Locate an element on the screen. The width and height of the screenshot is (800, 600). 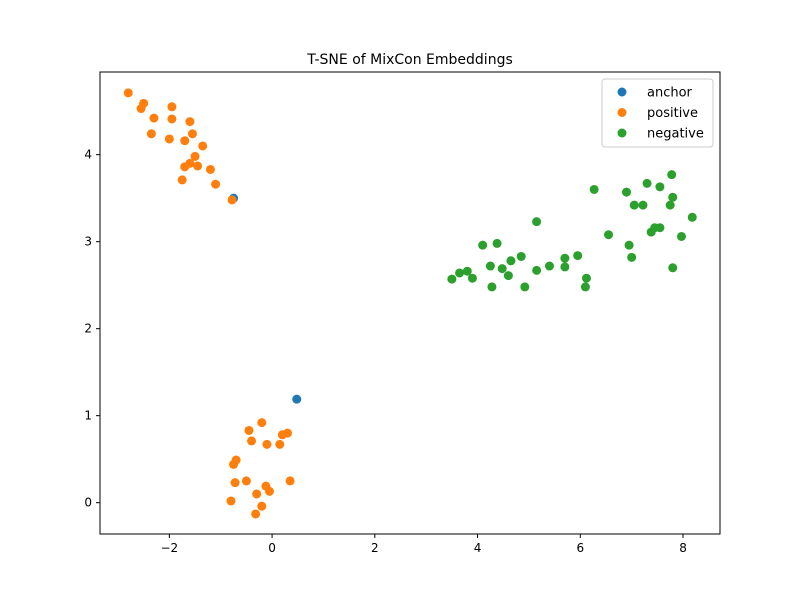
y-axis: 0 1 2 3 4 is located at coordinates (92, 329).